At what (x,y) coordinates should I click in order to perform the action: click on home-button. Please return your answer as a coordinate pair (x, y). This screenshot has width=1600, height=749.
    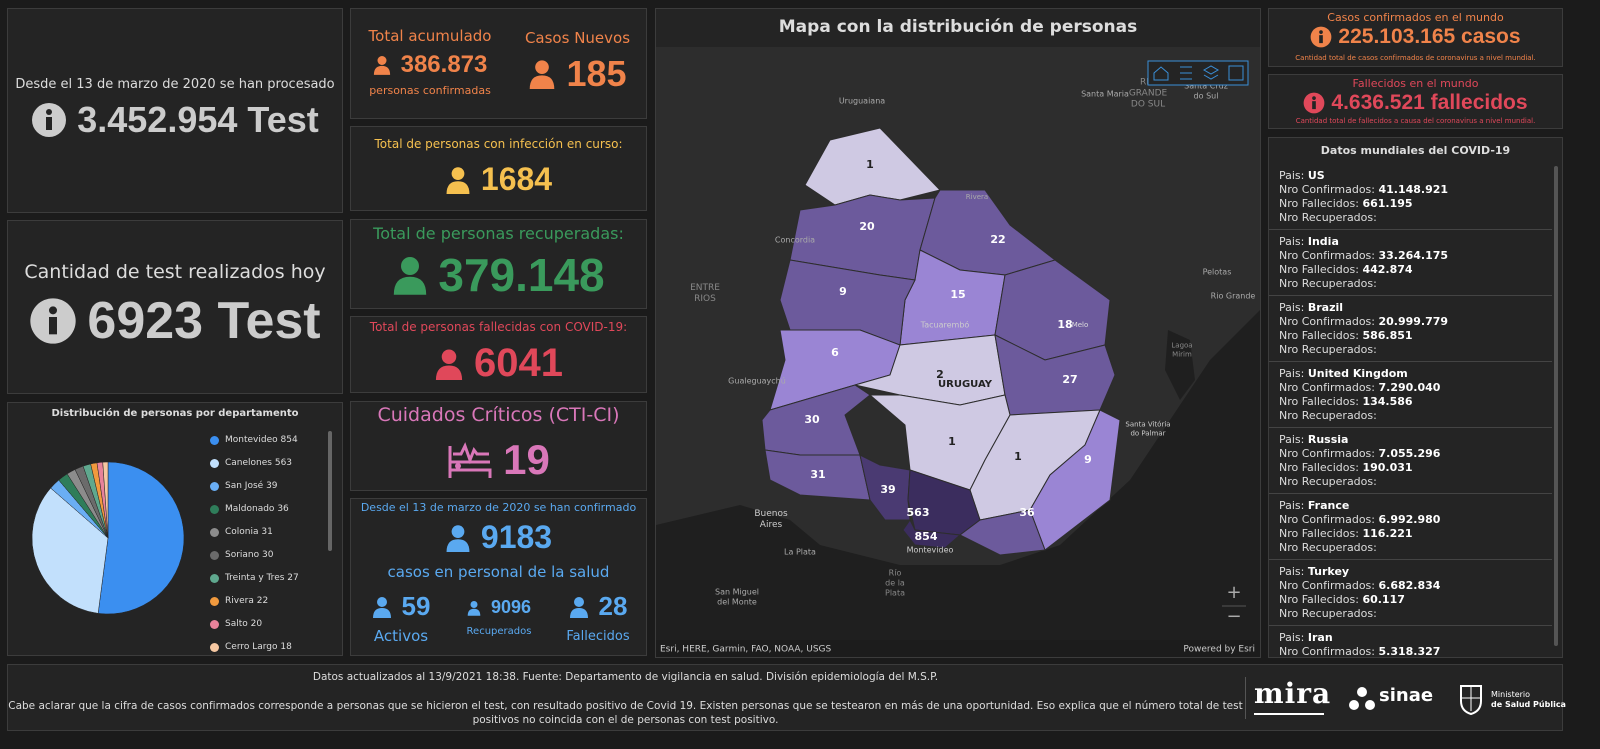
    Looking at the image, I should click on (1161, 73).